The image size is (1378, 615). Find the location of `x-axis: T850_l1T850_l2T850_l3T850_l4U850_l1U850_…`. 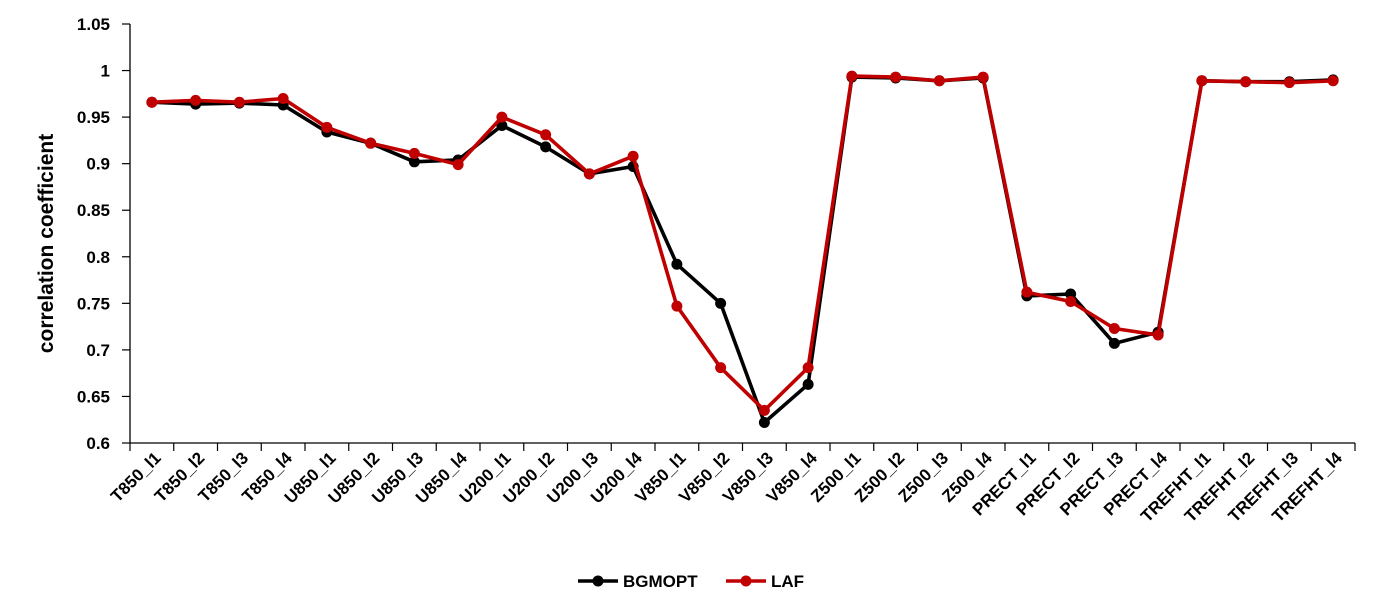

x-axis: T850_l1T850_l2T850_l3T850_l4U850_l1U850_… is located at coordinates (731, 484).